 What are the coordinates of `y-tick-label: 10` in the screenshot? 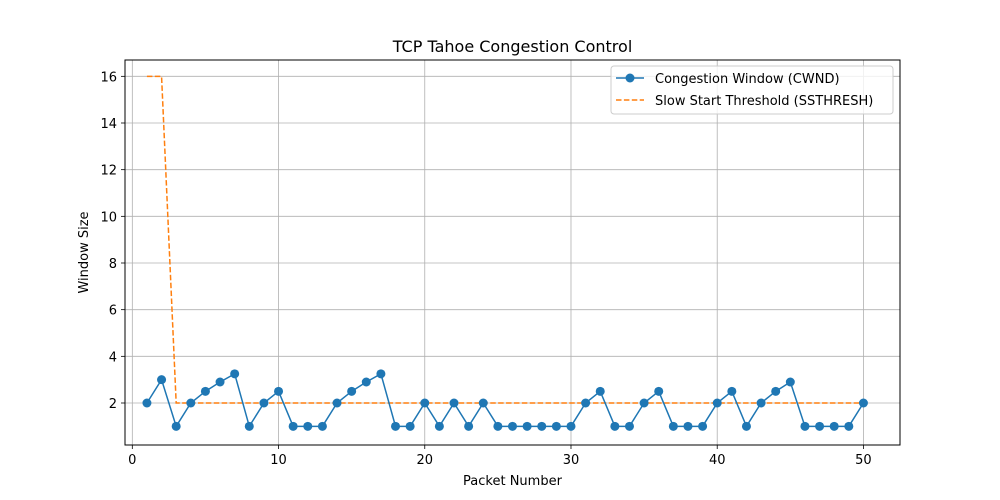 It's located at (108, 217).